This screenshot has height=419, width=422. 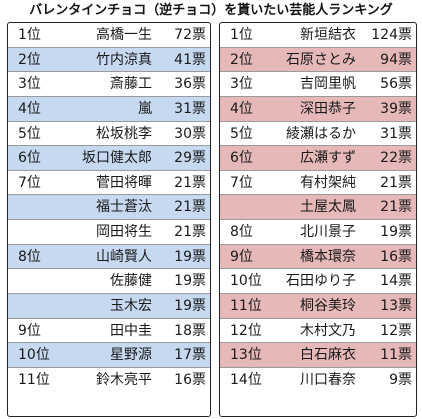 What do you see at coordinates (400, 379) in the screenshot?
I see `votes-cell: 9票` at bounding box center [400, 379].